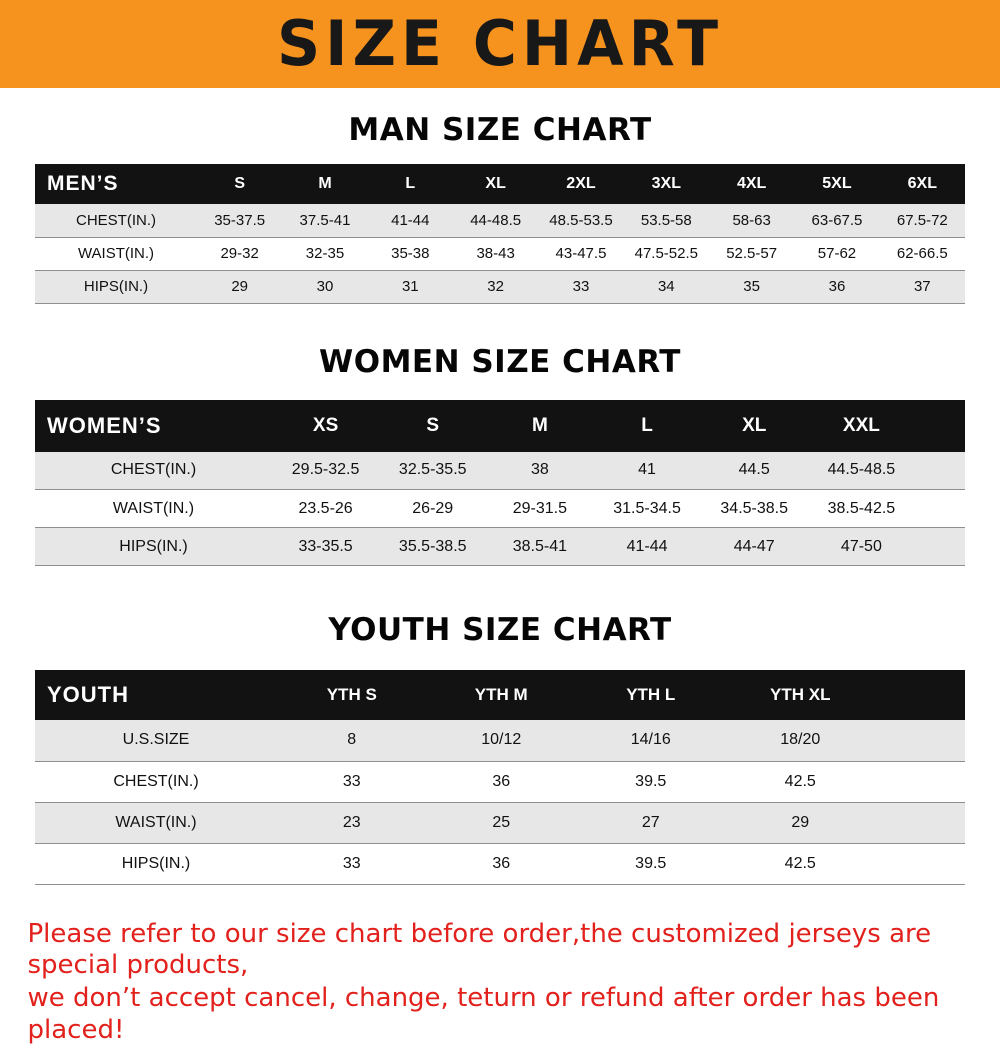  Describe the element at coordinates (801, 863) in the screenshot. I see `value-cell: 42.5` at that location.